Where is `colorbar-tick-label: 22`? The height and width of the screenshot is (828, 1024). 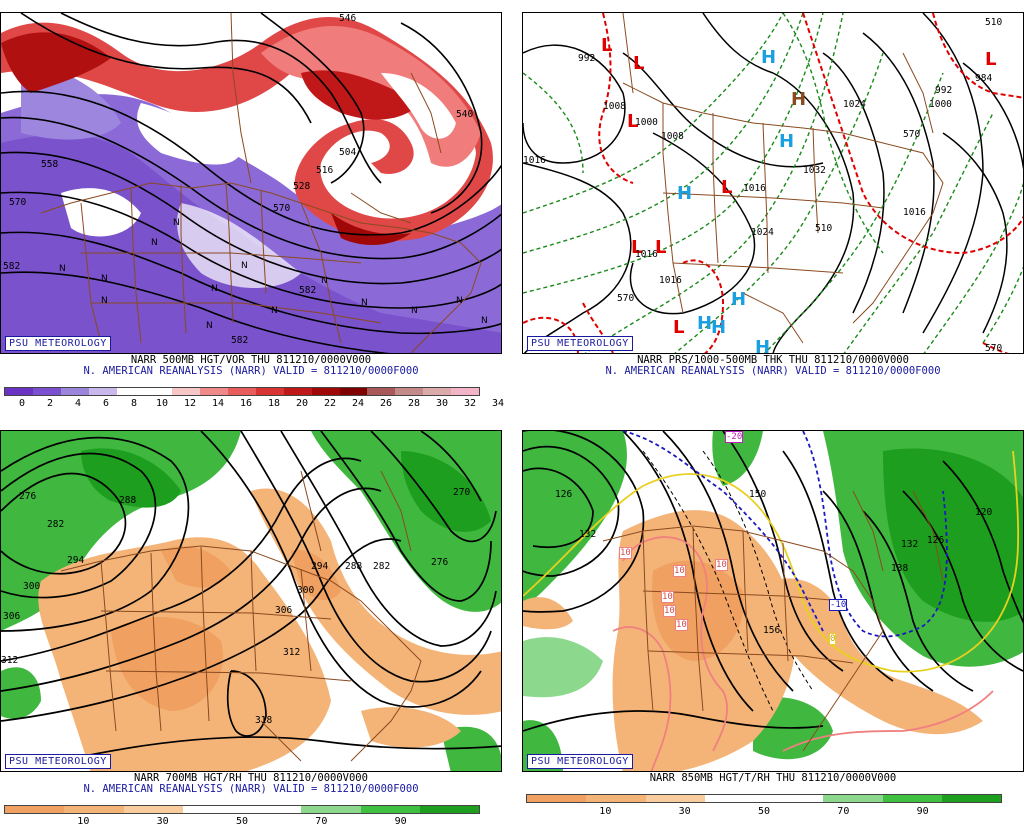 colorbar-tick-label: 22 is located at coordinates (330, 403).